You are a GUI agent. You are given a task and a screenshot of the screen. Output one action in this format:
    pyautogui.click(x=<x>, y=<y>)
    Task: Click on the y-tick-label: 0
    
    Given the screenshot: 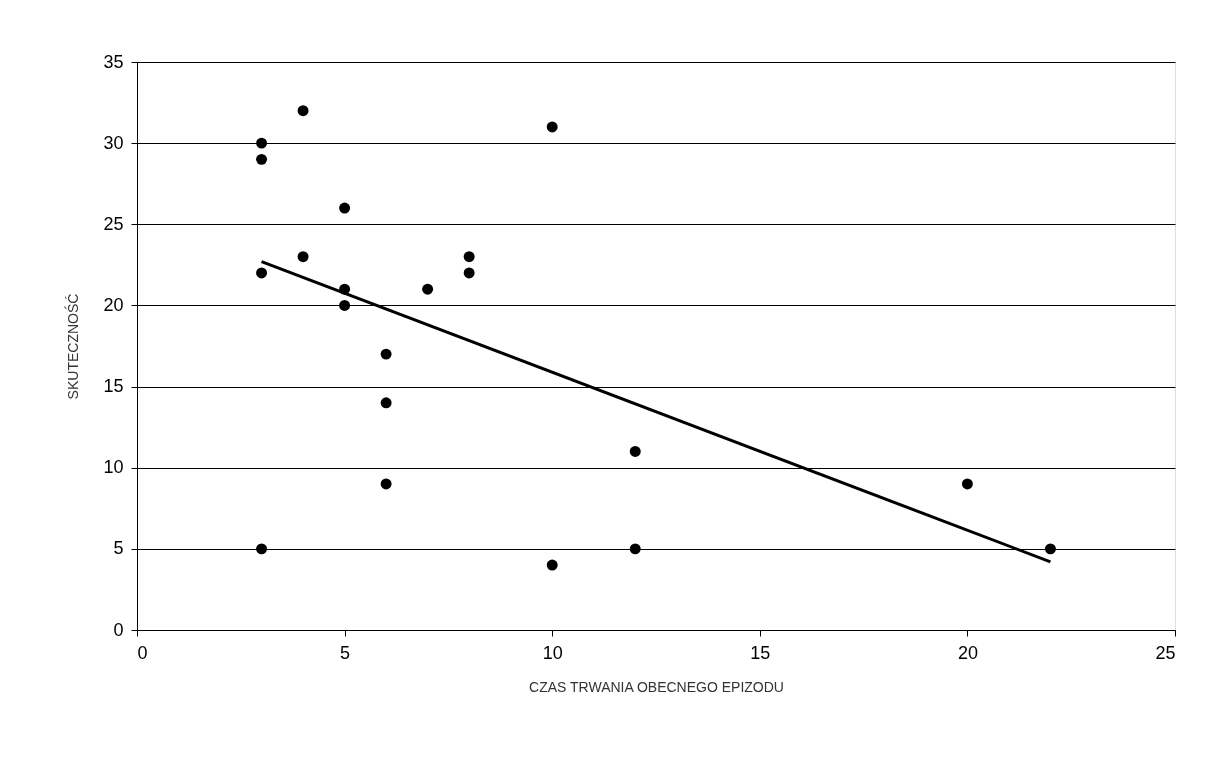 What is the action you would take?
    pyautogui.click(x=118, y=629)
    